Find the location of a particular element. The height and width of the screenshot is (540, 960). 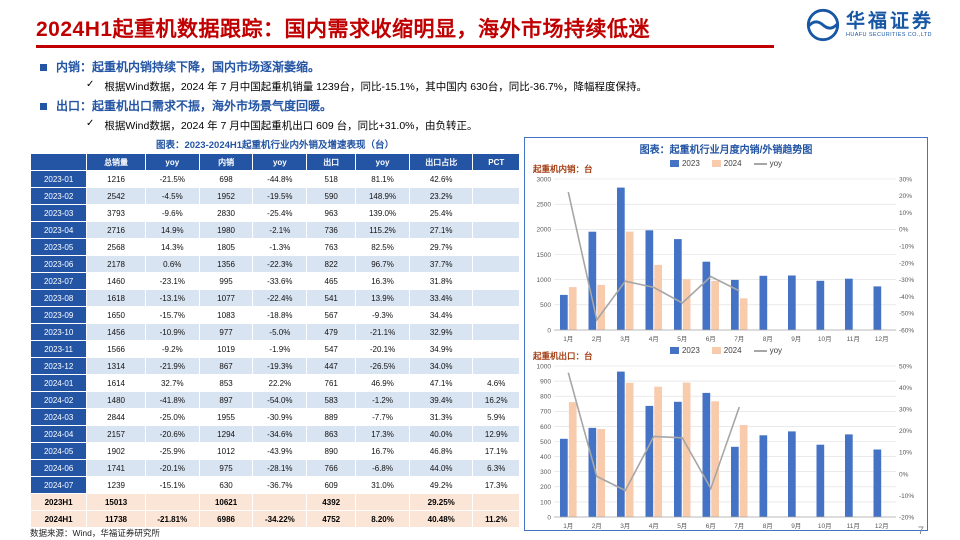

table-cell: -15.1% is located at coordinates (172, 485).